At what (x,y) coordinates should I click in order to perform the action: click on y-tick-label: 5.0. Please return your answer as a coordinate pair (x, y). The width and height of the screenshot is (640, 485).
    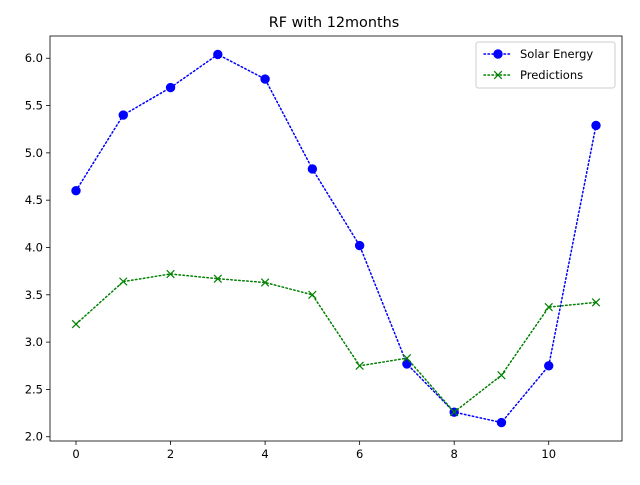
    Looking at the image, I should click on (34, 153).